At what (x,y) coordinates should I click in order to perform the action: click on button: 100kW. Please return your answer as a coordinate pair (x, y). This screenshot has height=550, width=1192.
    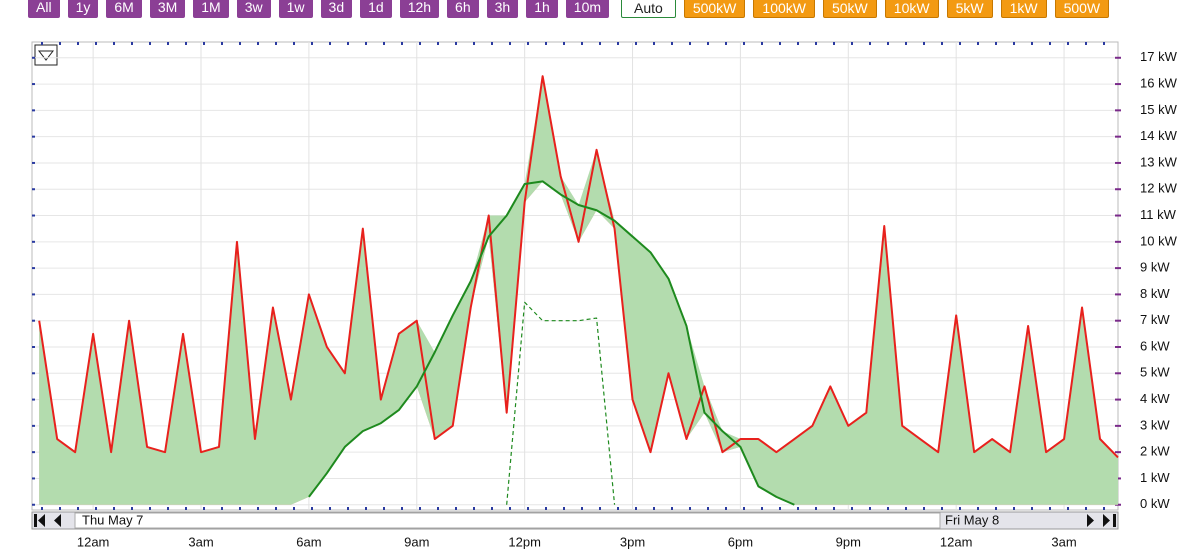
    Looking at the image, I should click on (784, 9).